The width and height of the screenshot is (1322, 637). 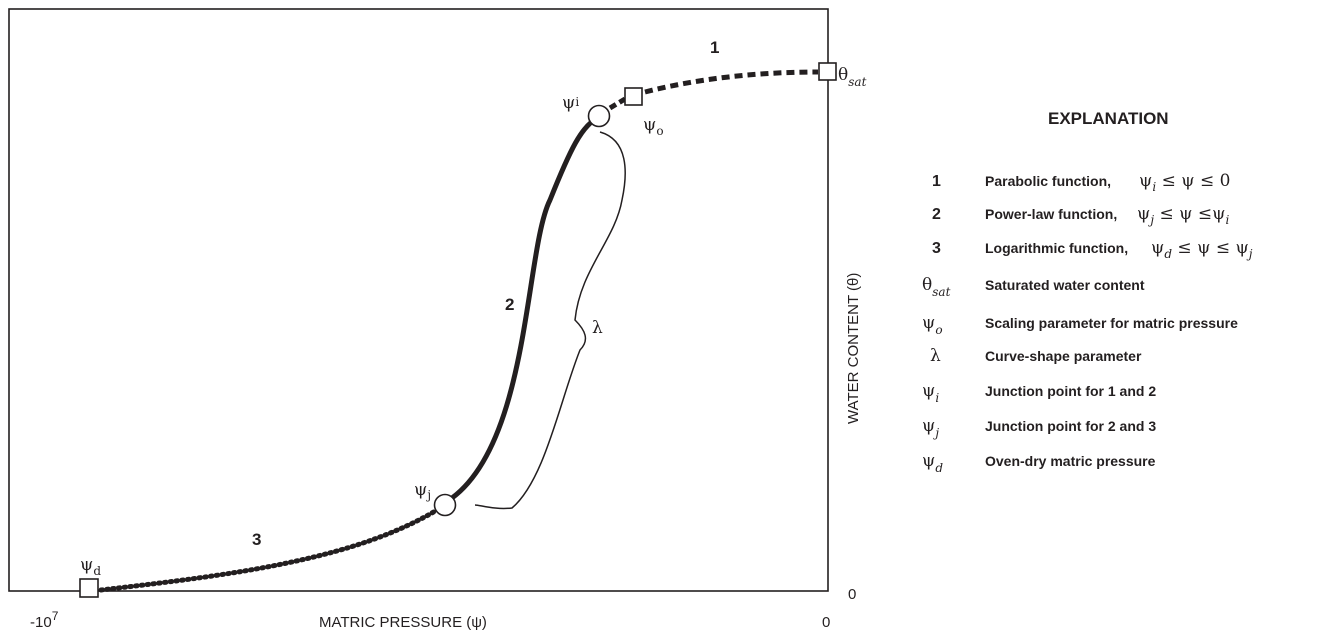 What do you see at coordinates (1184, 182) in the screenshot?
I see `legend-formula-1: ψi ≤ ψ ≤ 0` at bounding box center [1184, 182].